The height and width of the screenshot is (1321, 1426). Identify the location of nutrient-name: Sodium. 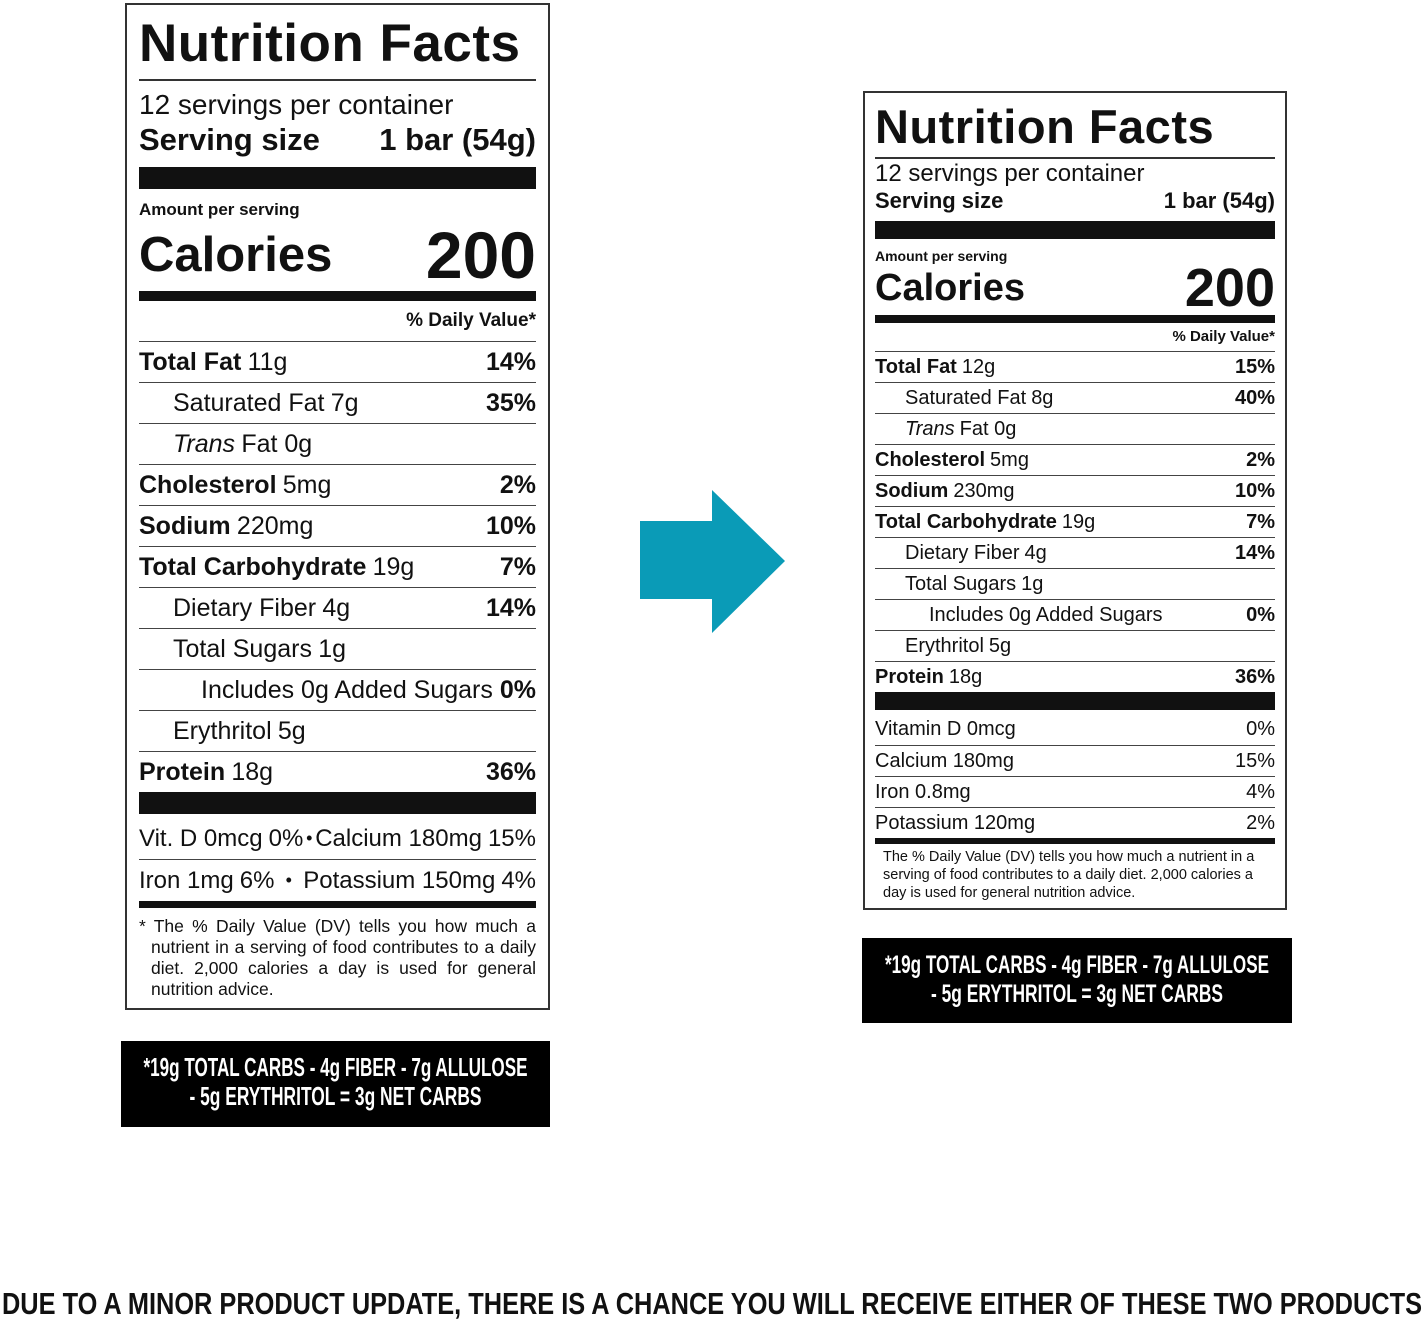
(185, 525).